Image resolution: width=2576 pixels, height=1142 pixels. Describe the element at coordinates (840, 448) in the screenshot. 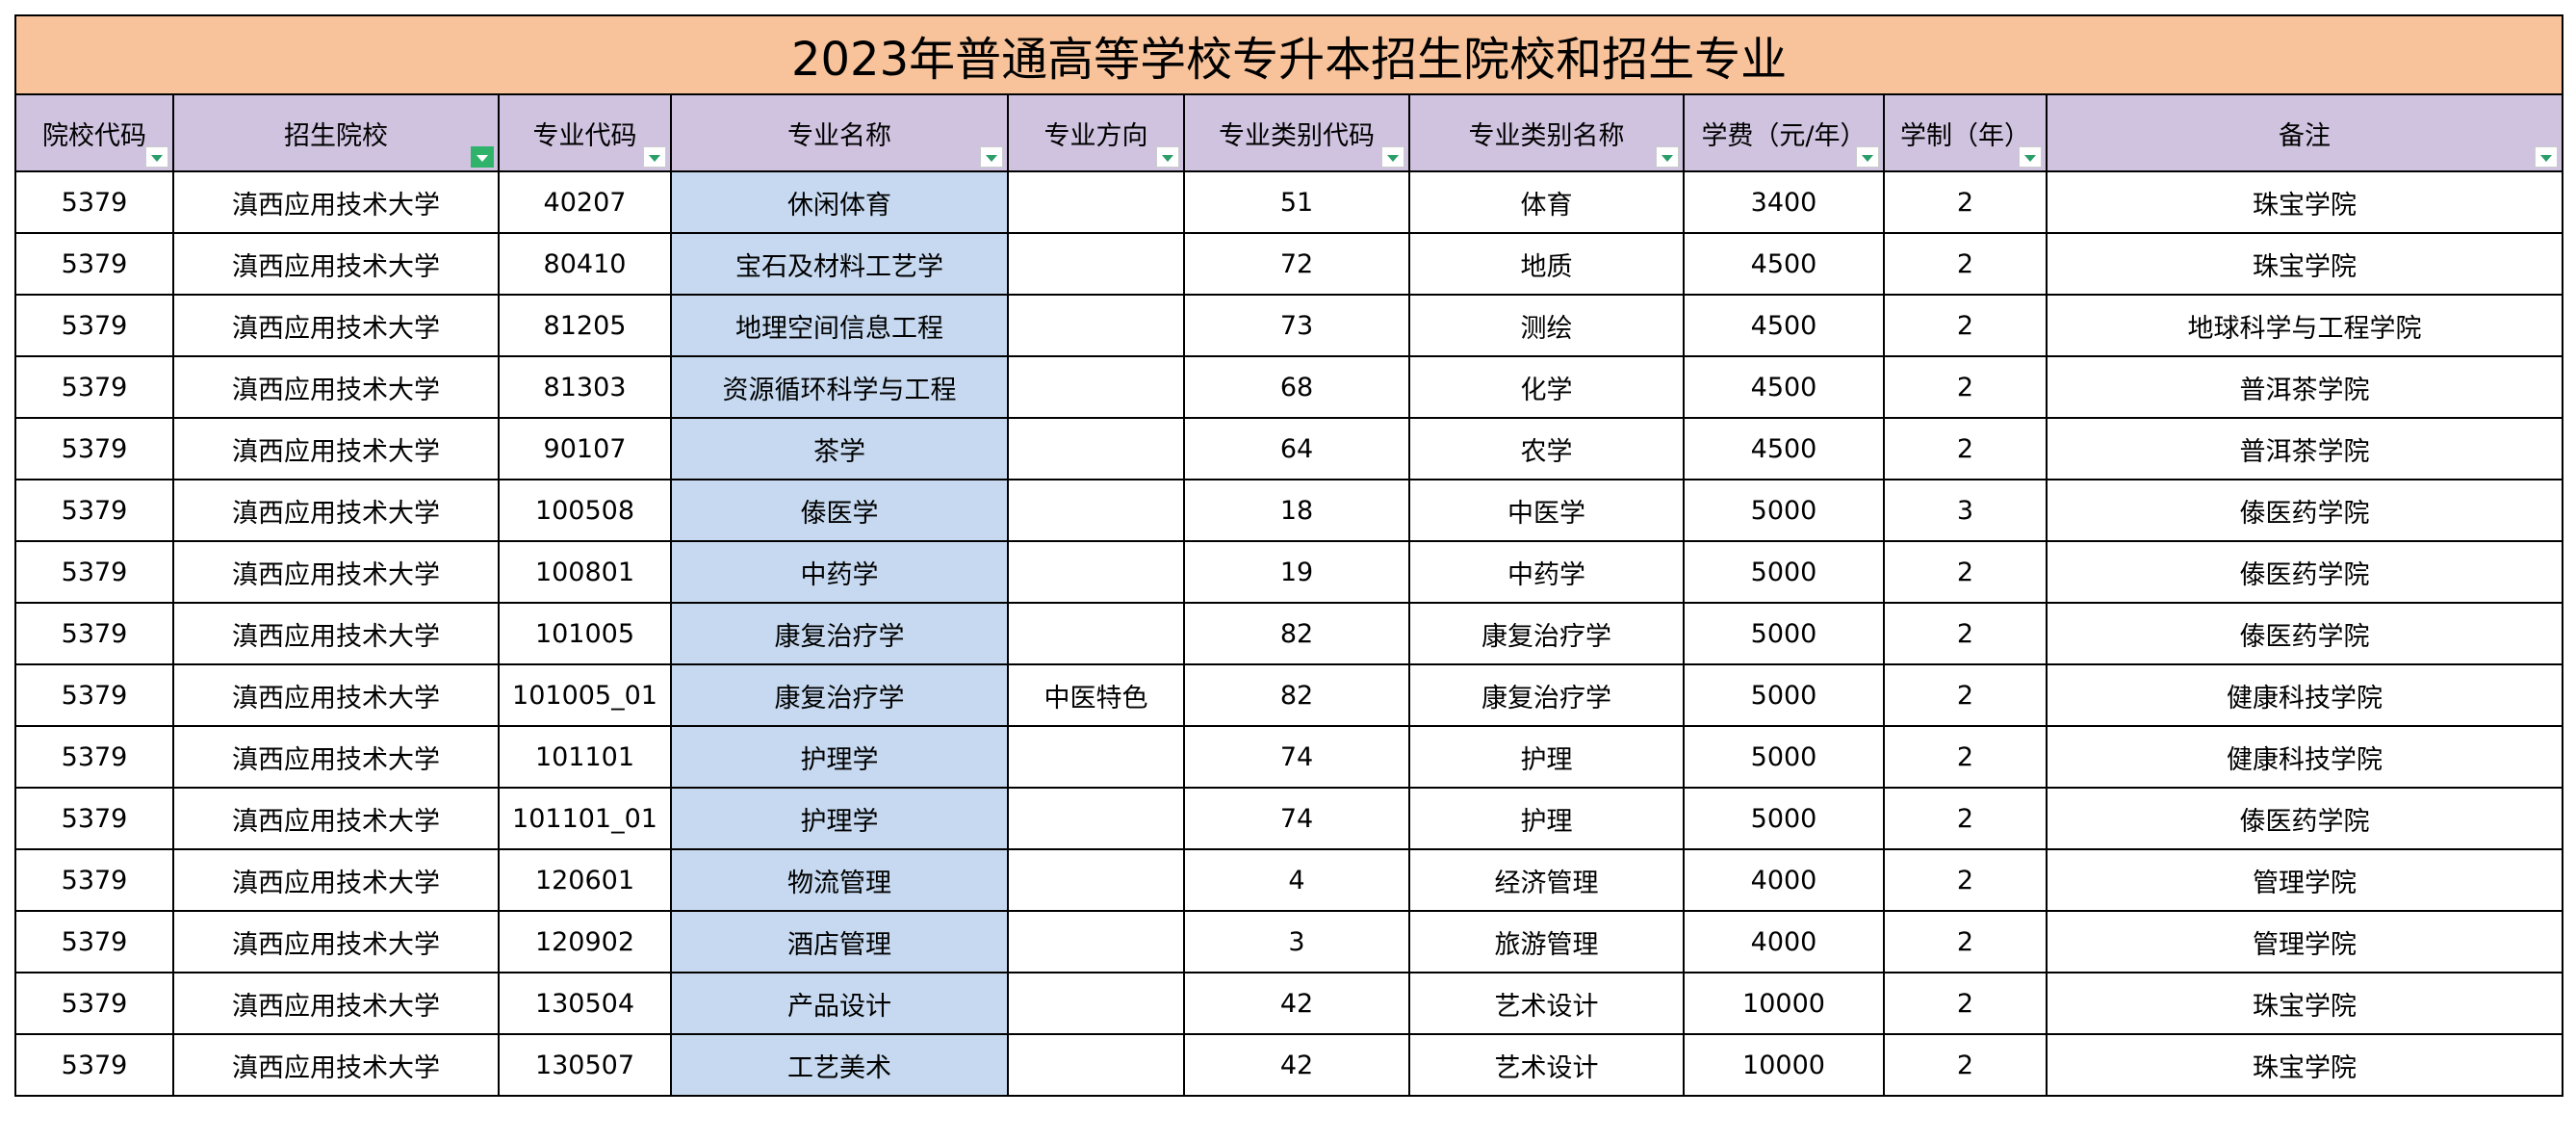

I see `table-cell: 茶学` at that location.